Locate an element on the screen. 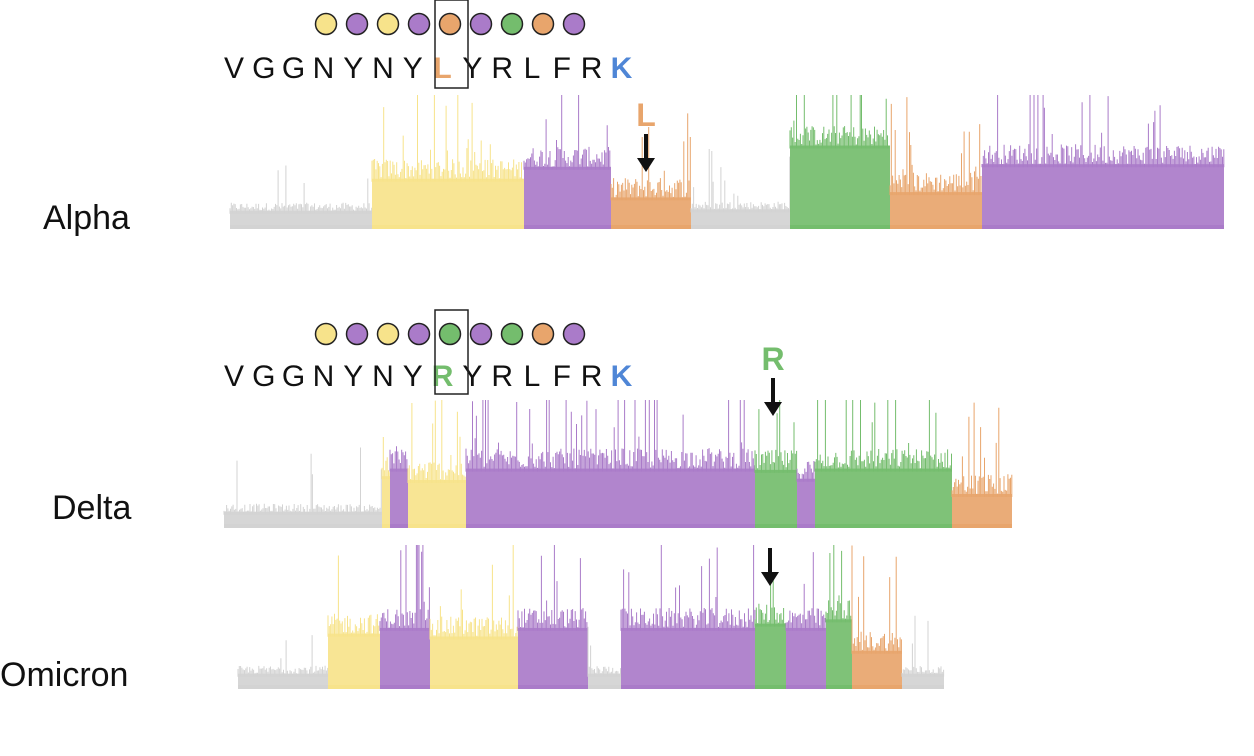  alpha-residue-circles is located at coordinates (450, 24).